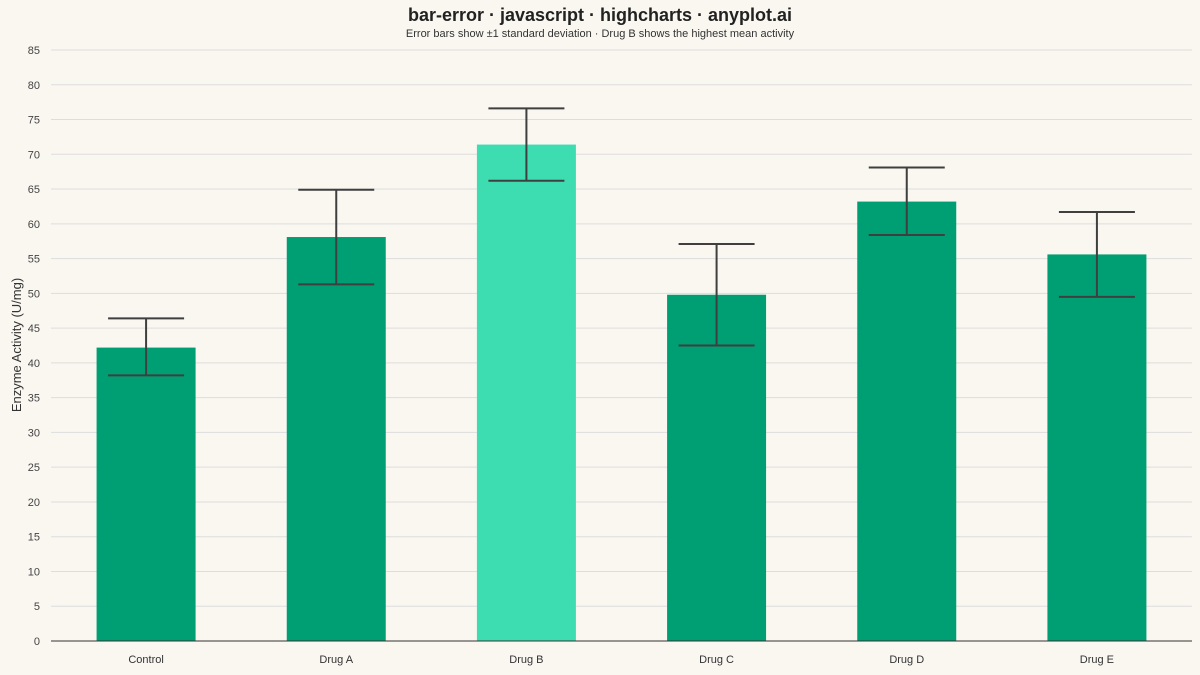  Describe the element at coordinates (716, 660) in the screenshot. I see `x-tick-label: Drug C` at that location.